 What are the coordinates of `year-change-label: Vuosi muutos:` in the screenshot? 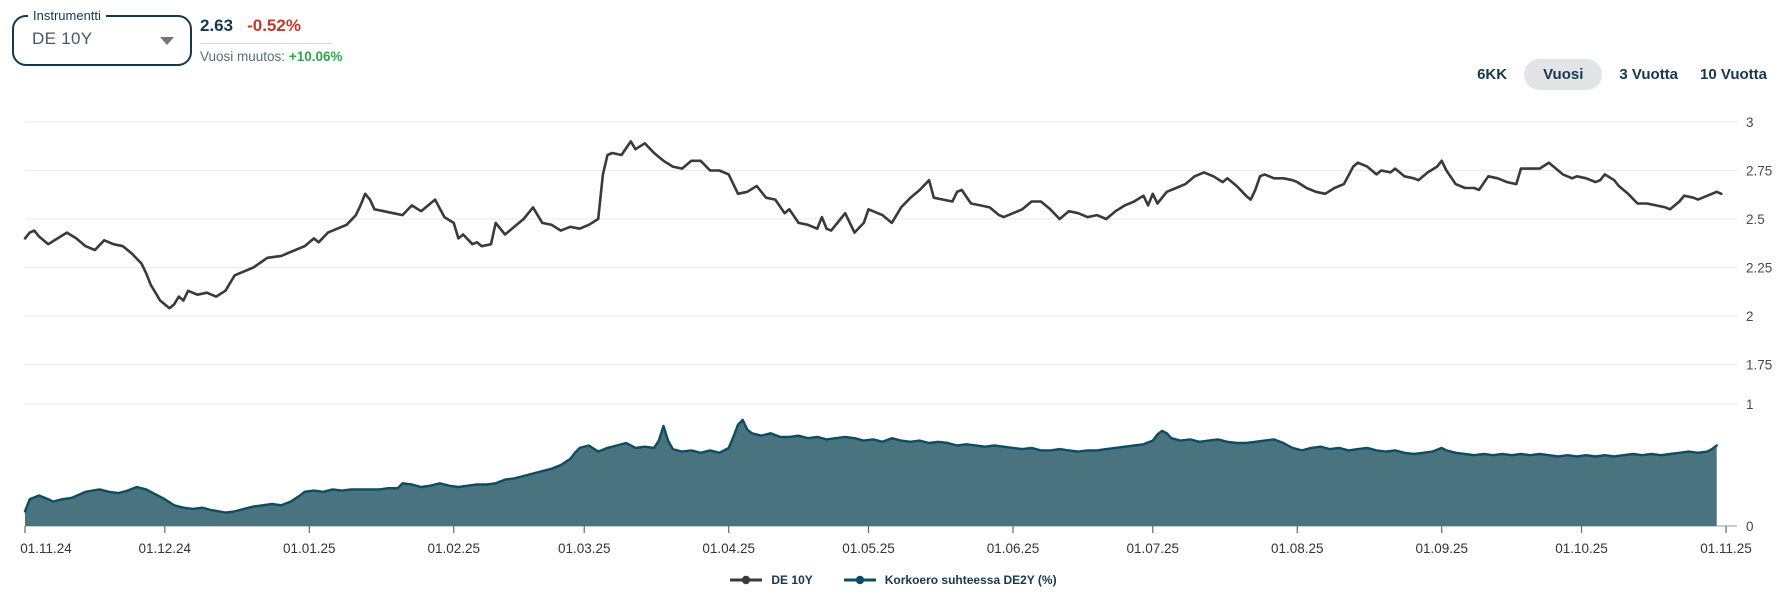 It's located at (243, 56).